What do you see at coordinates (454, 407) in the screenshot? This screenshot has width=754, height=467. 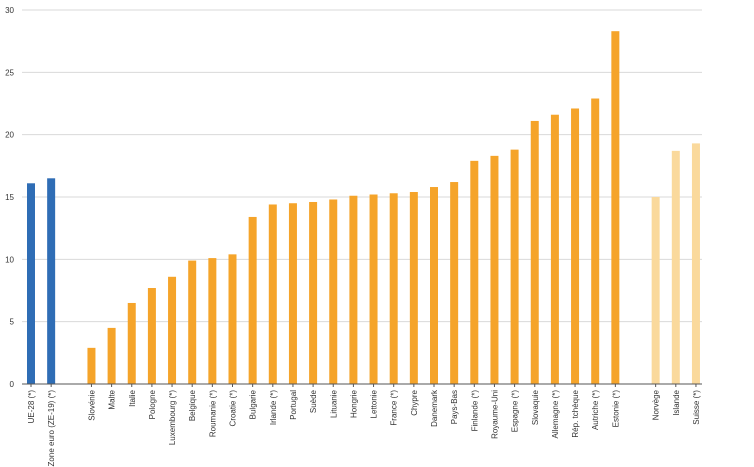 I see `x-tick-label: Pays-Bas` at bounding box center [454, 407].